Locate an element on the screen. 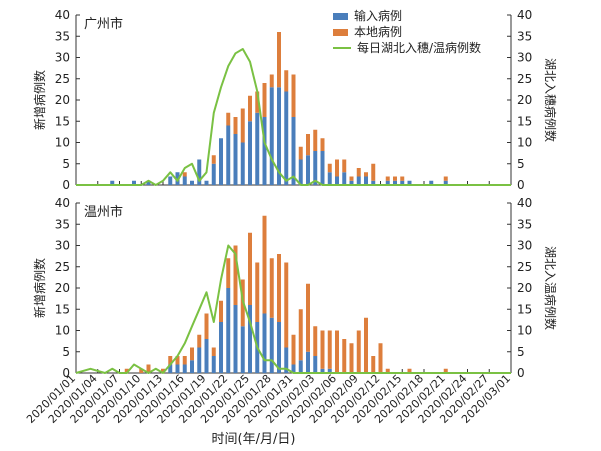 The width and height of the screenshot is (601, 451). y-tick-label-left: 40 is located at coordinates (62, 203).